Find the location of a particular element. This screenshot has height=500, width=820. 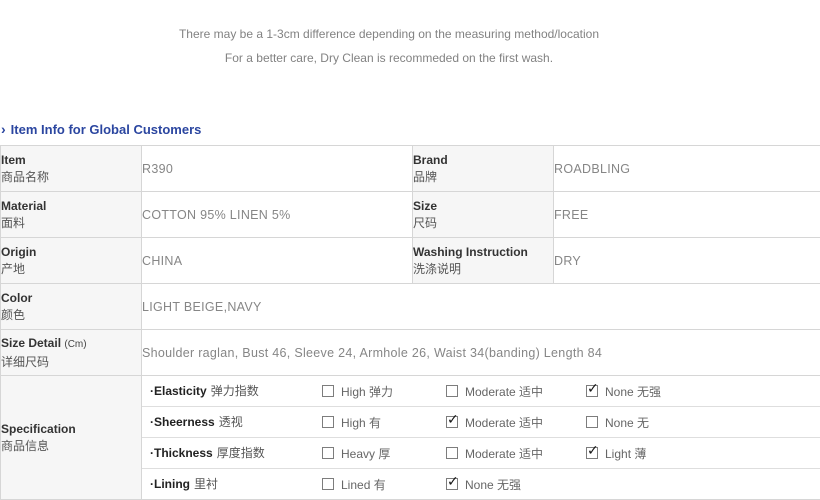

option-label: High 弹力 is located at coordinates (367, 391).